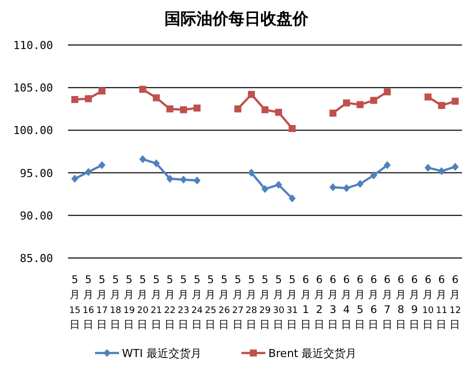 Image resolution: width=473 pixels, height=370 pixels. Describe the element at coordinates (129, 302) in the screenshot. I see `x-tick-label: 5月19日` at that location.